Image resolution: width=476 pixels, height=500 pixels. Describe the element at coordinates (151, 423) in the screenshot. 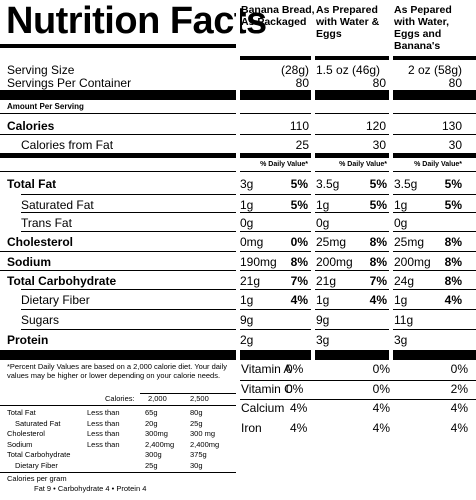

I see `reference-cell: 20g` at that location.